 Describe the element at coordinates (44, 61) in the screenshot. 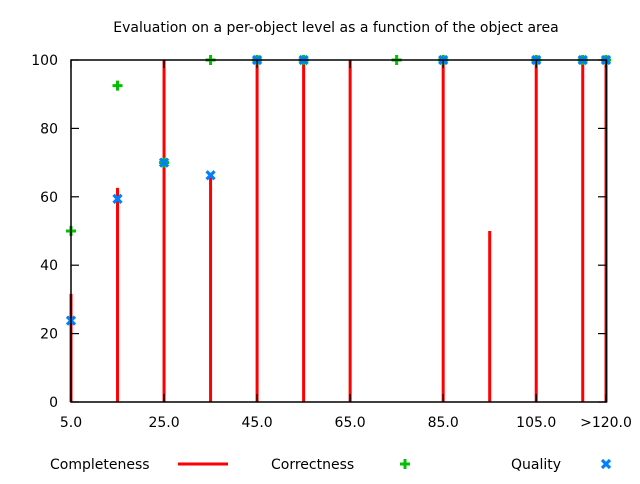

I see `y-tick-label: 100` at that location.